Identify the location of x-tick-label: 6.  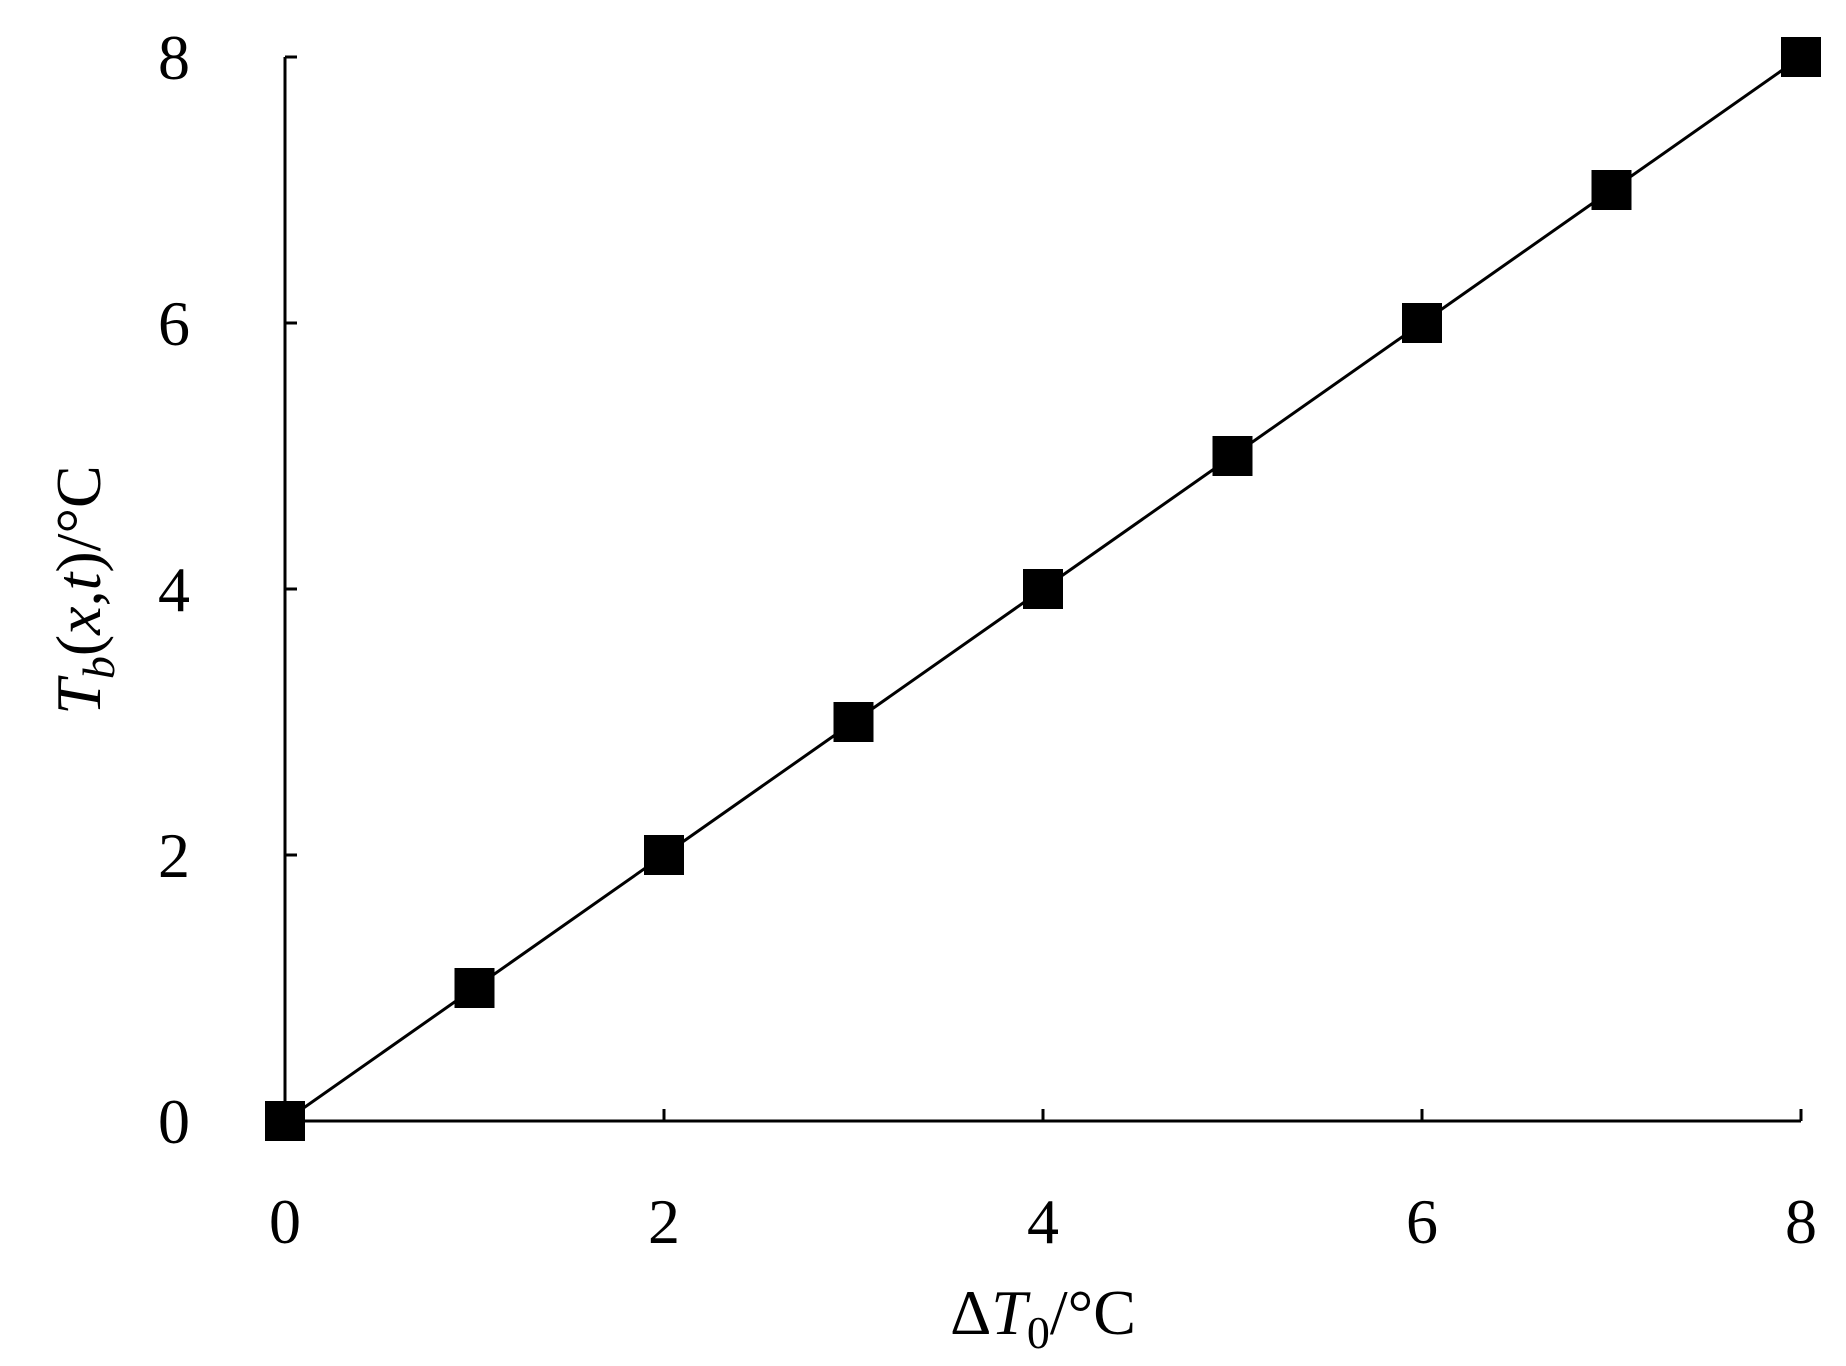
(1422, 1221).